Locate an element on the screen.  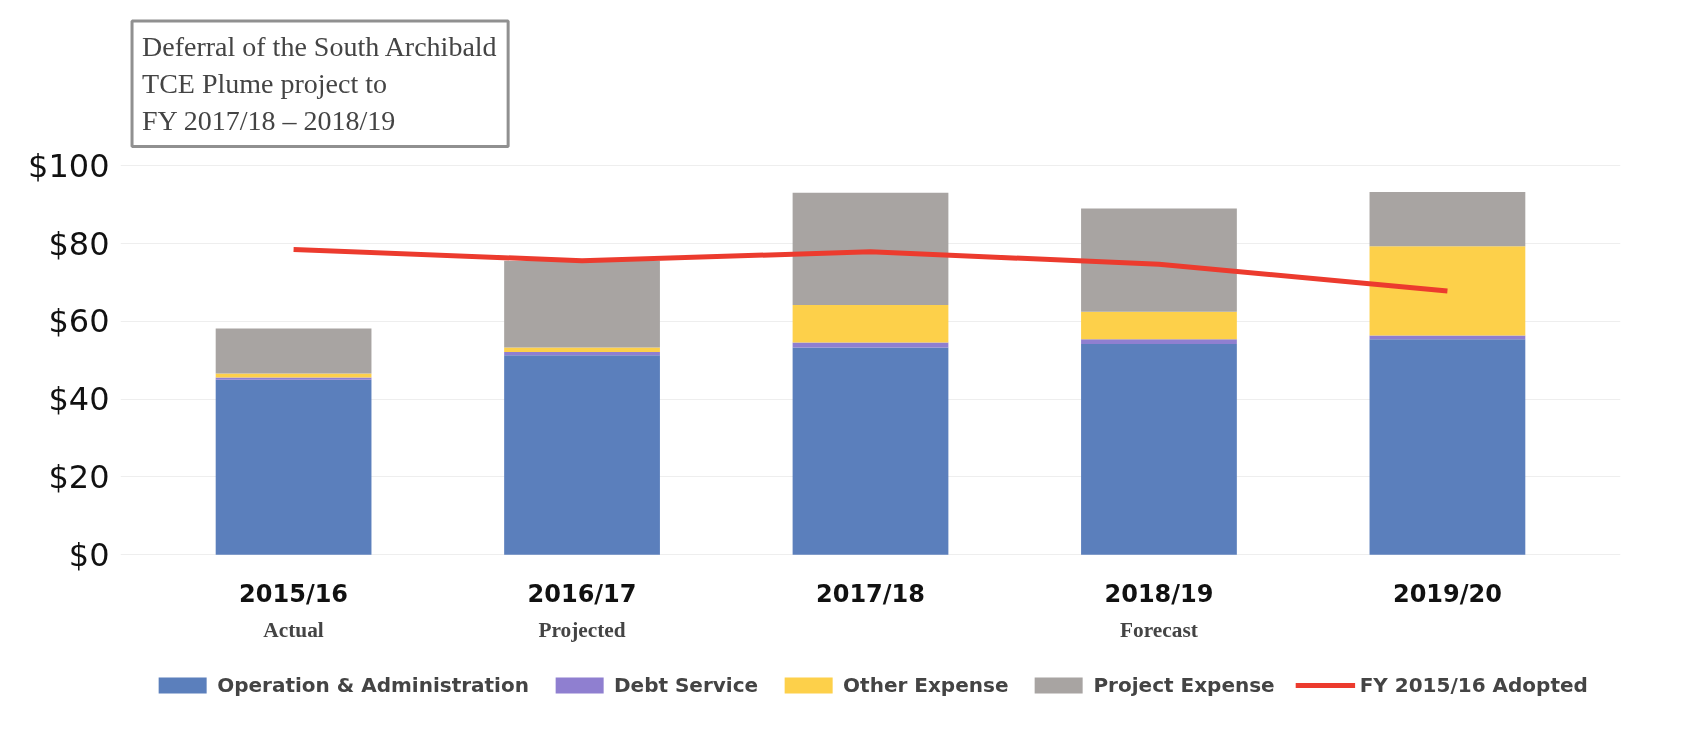
y-tick-label: $100 is located at coordinates (69, 165).